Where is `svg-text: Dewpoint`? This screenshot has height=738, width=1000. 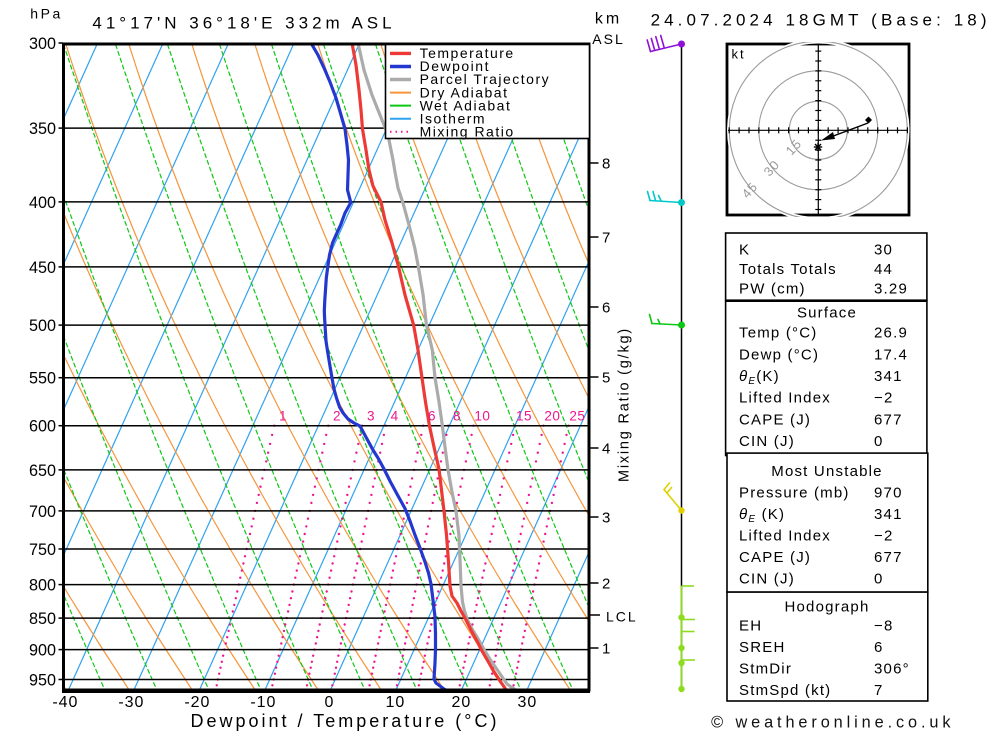
svg-text: Dewpoint is located at coordinates (455, 66).